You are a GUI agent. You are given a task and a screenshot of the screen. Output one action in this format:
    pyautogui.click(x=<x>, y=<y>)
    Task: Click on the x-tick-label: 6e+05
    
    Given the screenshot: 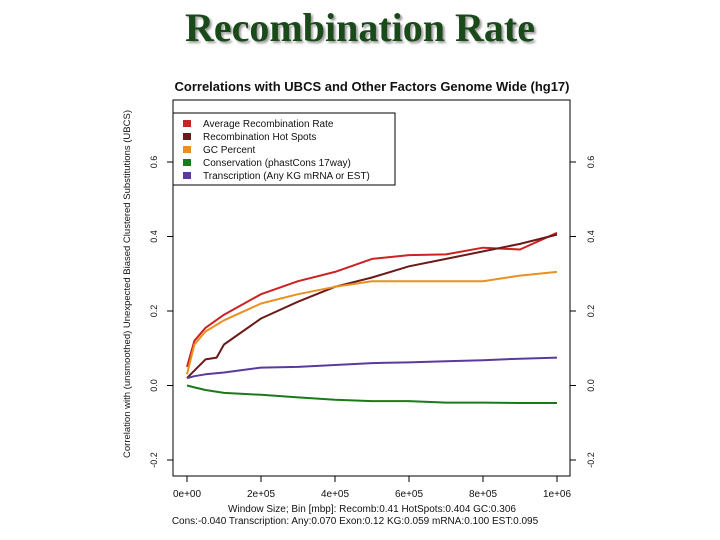 What is the action you would take?
    pyautogui.click(x=409, y=494)
    